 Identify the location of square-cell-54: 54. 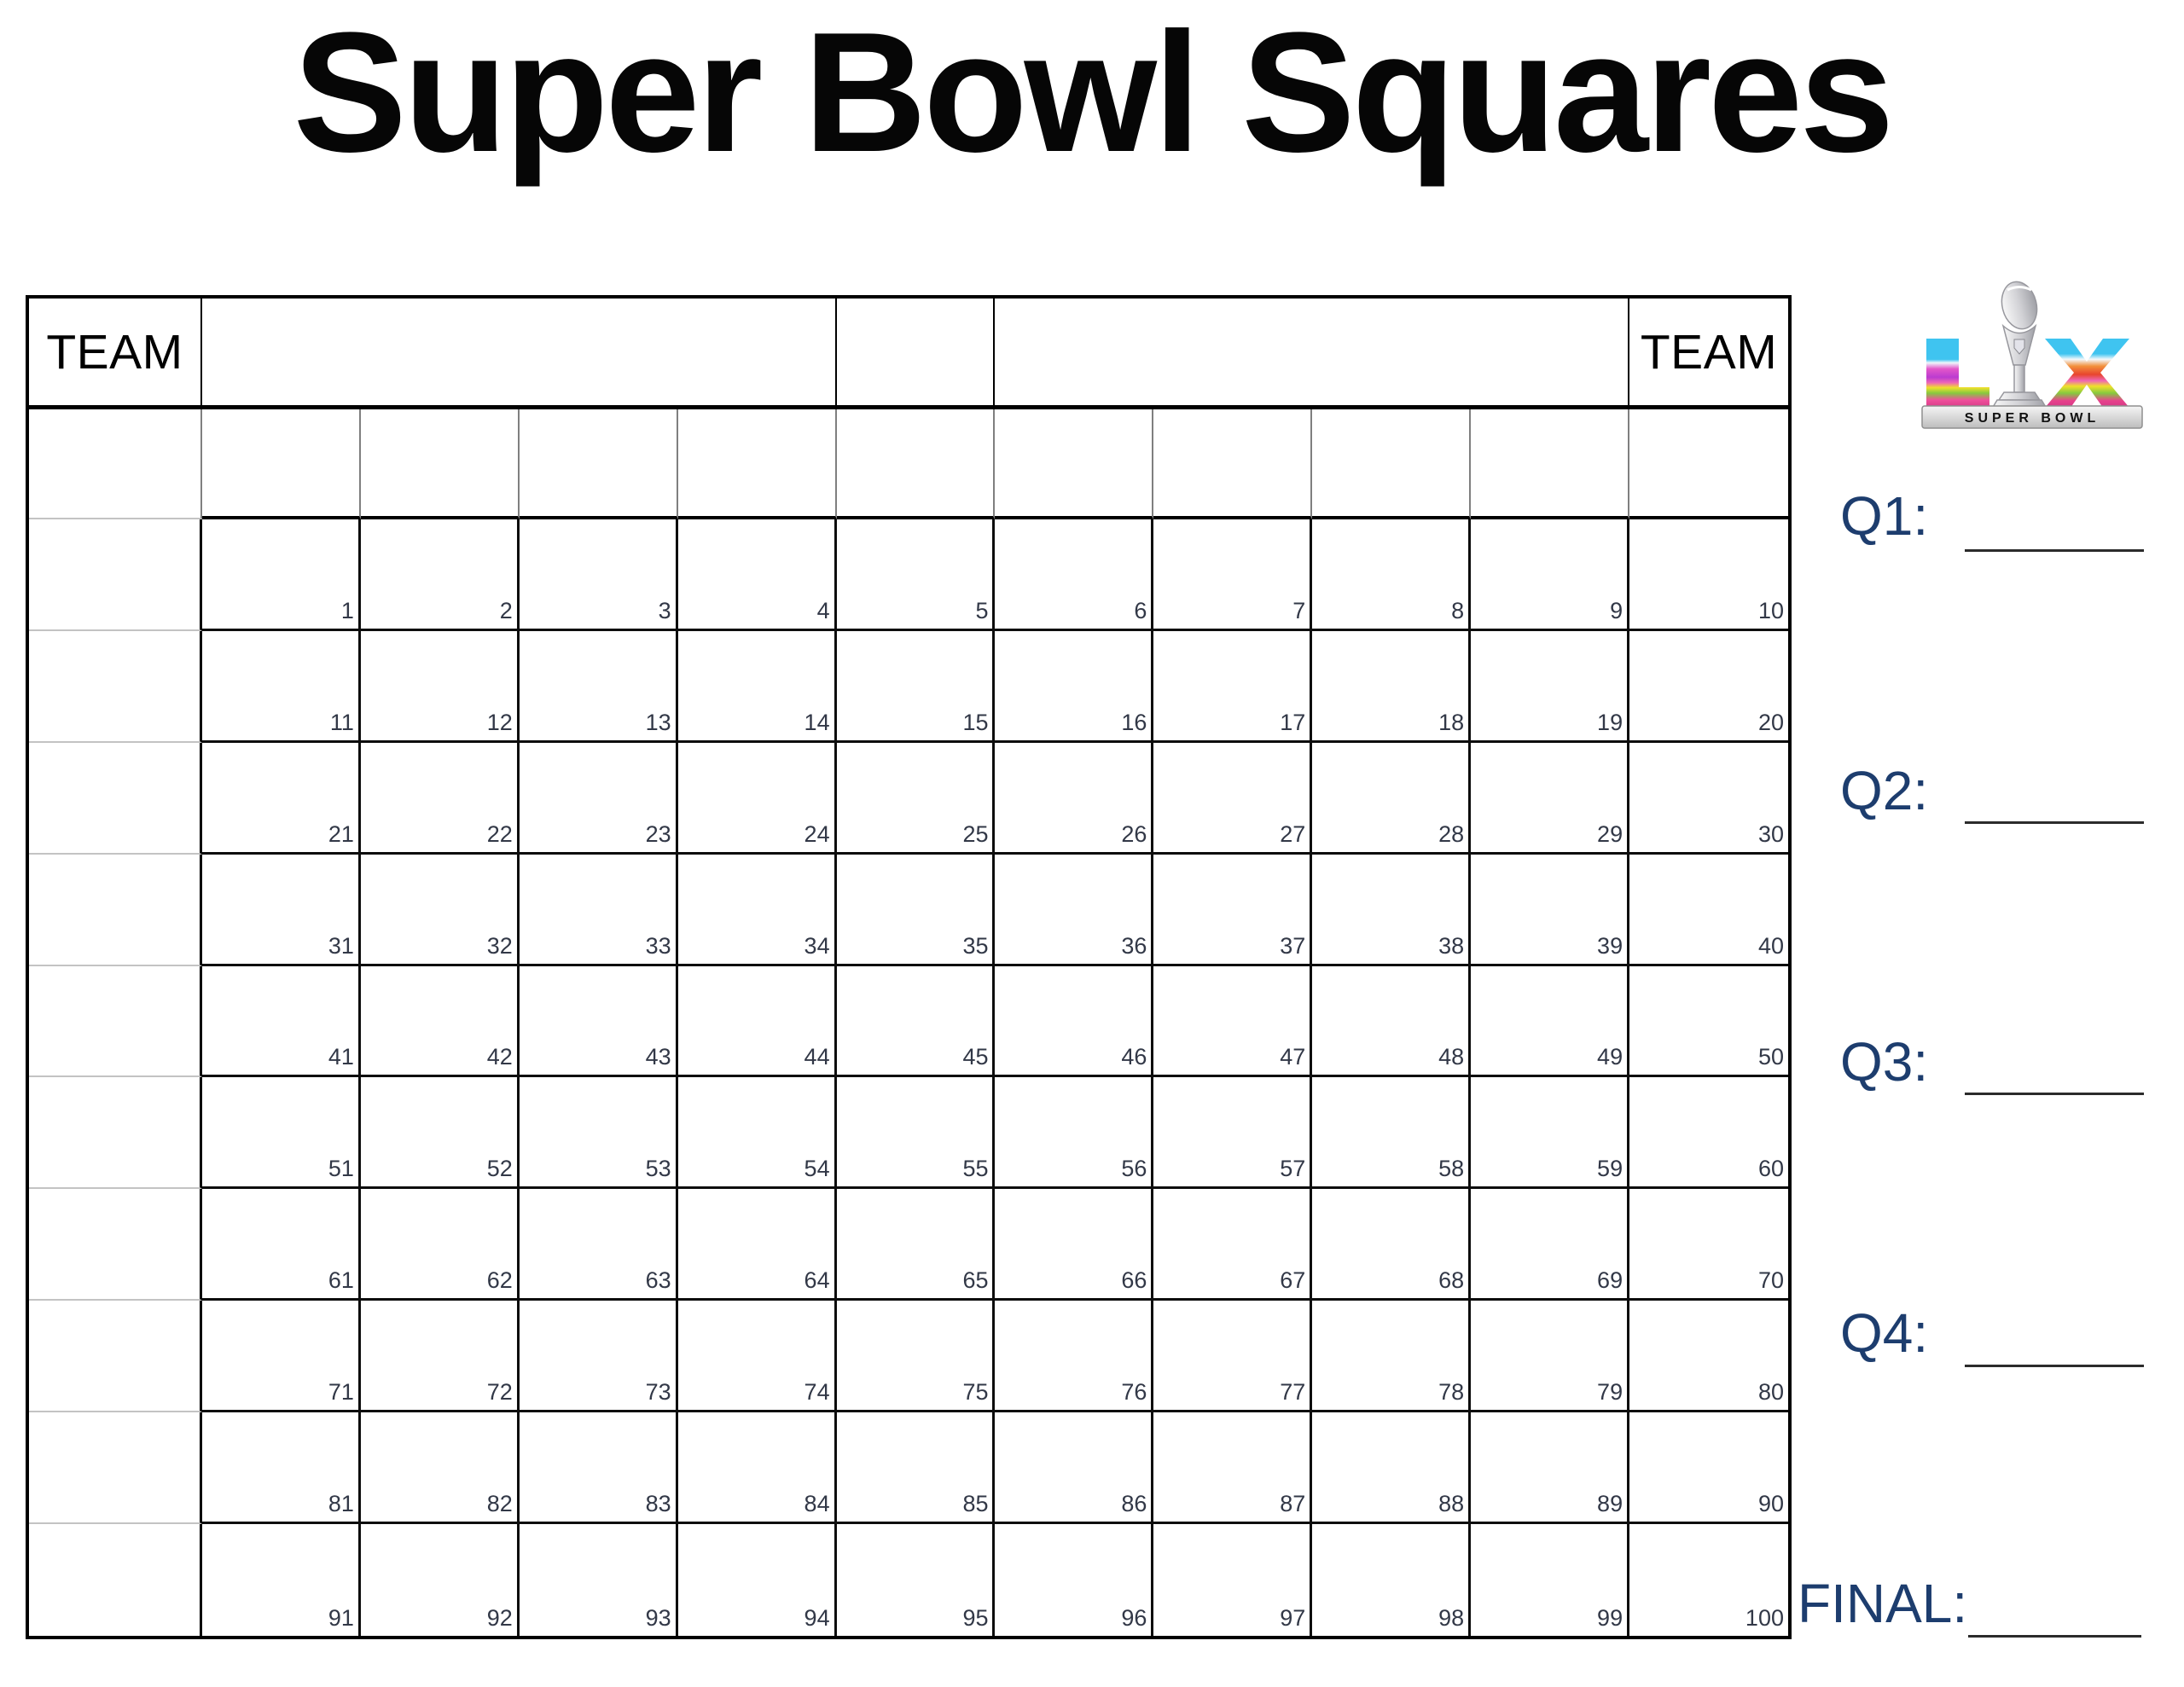
(757, 1133).